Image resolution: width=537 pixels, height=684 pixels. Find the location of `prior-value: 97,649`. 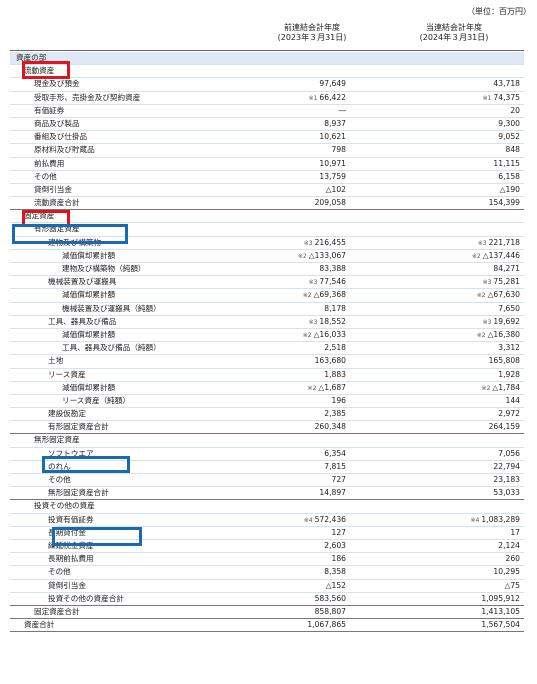

prior-value: 97,649 is located at coordinates (286, 84).